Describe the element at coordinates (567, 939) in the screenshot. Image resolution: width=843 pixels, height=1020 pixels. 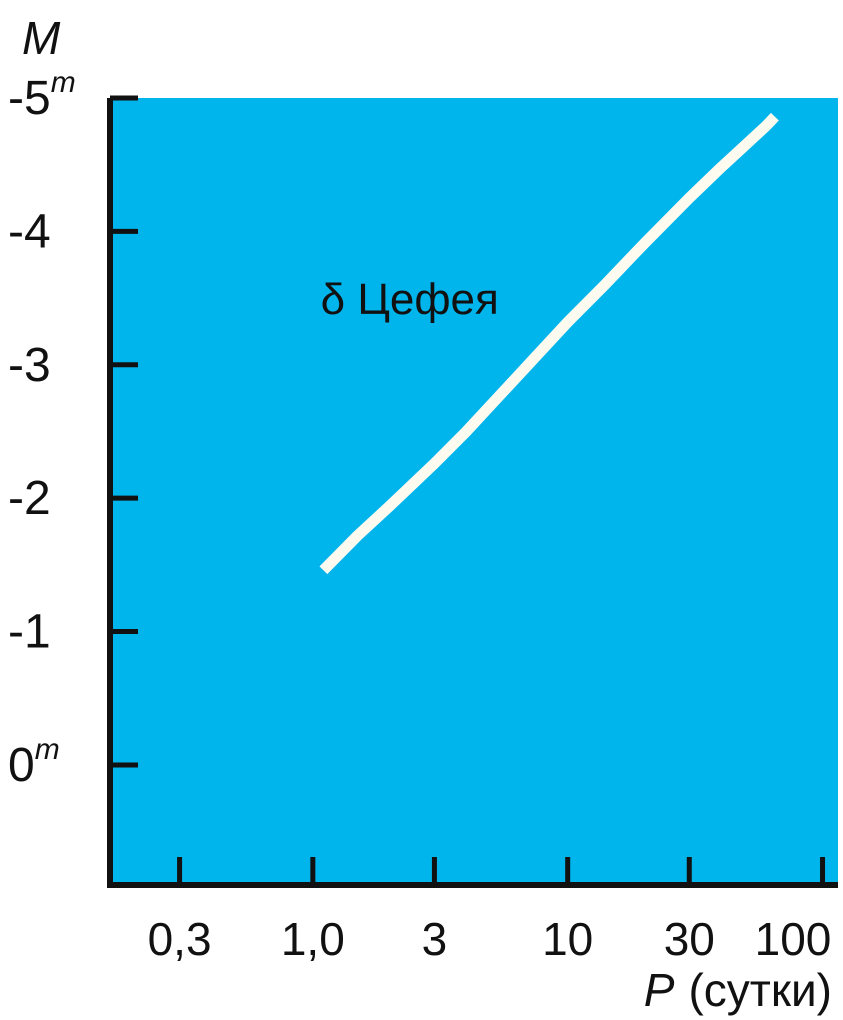
I see `x-tick-label: 10` at that location.